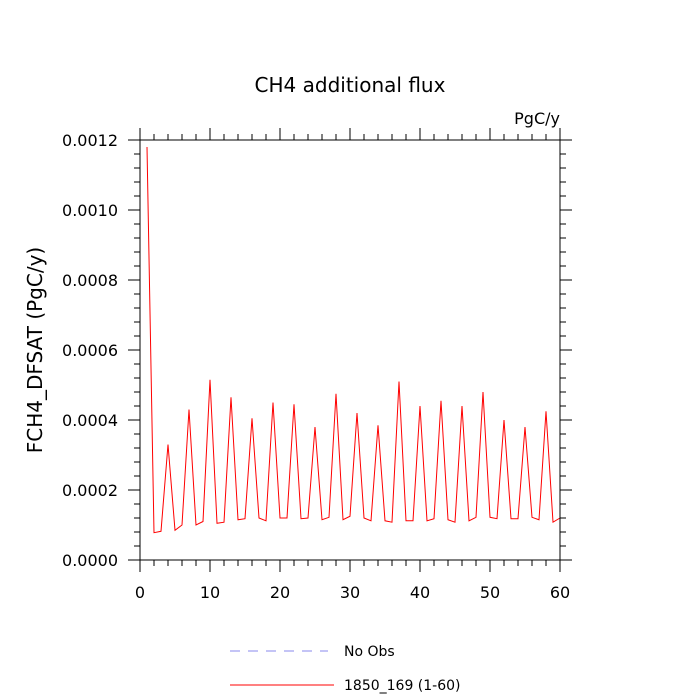 The image size is (700, 700). What do you see at coordinates (90, 210) in the screenshot?
I see `y-tick-label: 0.0010` at bounding box center [90, 210].